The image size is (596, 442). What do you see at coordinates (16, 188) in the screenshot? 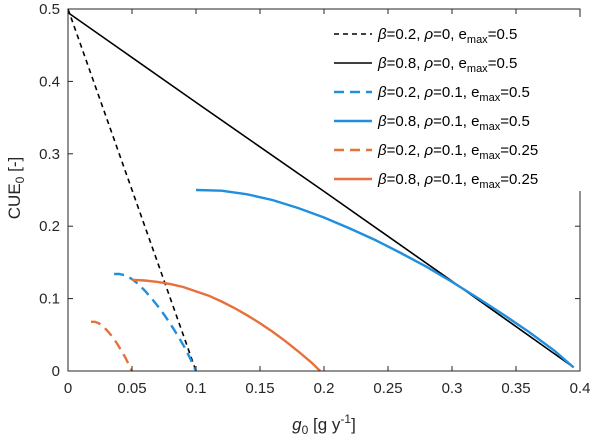
I see `y-axis-label: CUE0 [-]` at bounding box center [16, 188].